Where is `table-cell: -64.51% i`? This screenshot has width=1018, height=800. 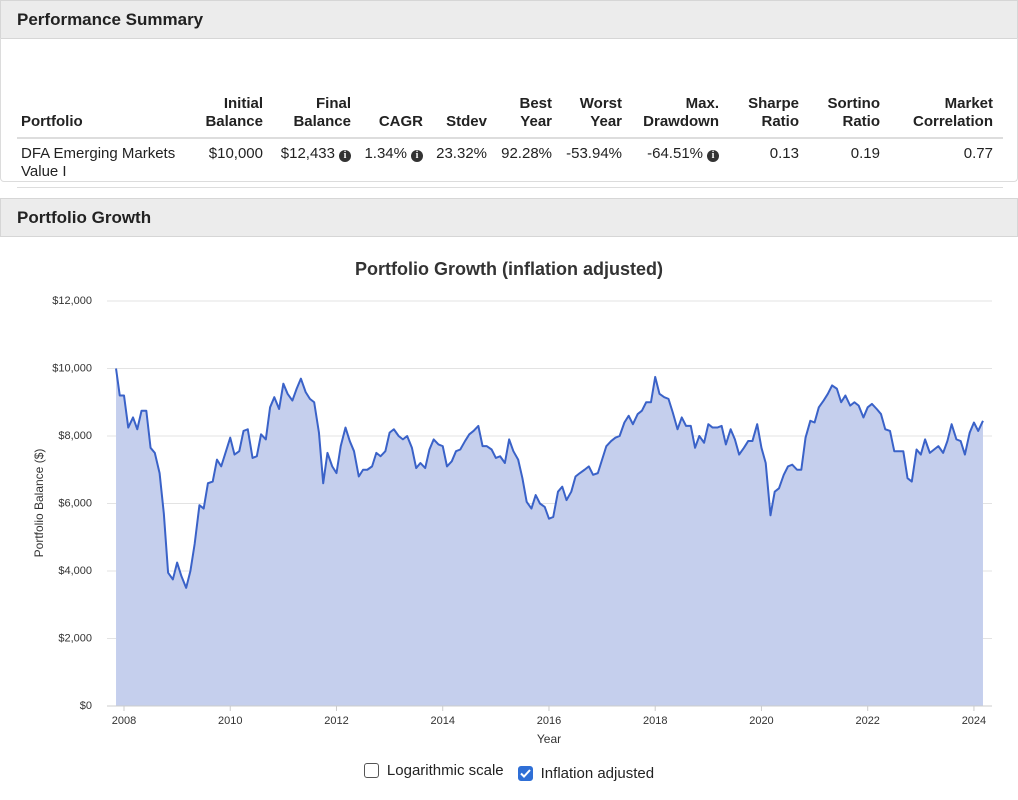 table-cell: -64.51% i is located at coordinates (680, 163).